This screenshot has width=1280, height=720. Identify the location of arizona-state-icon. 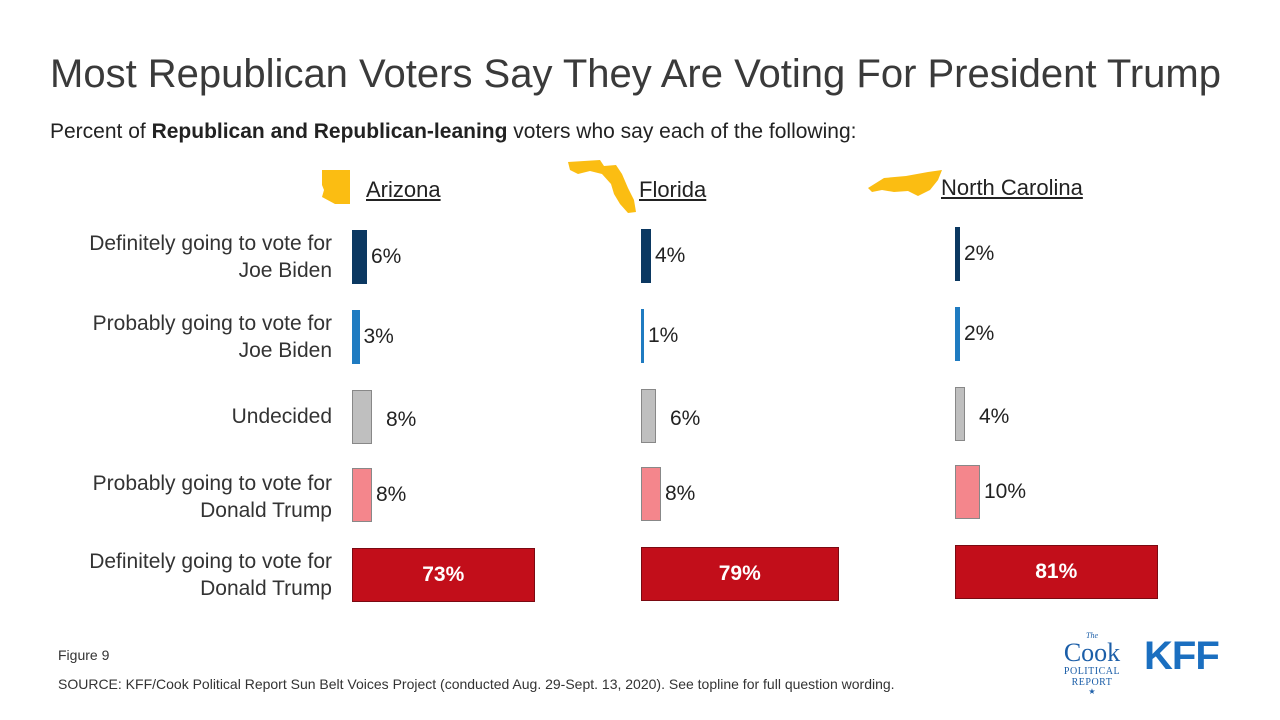
(336, 187).